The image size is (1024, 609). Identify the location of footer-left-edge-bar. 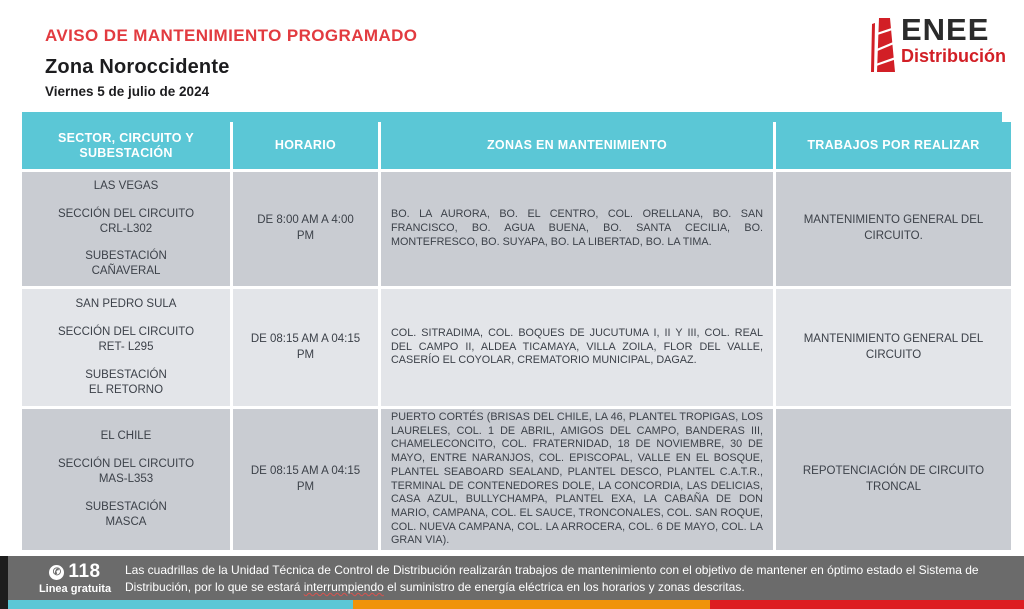
(4, 582).